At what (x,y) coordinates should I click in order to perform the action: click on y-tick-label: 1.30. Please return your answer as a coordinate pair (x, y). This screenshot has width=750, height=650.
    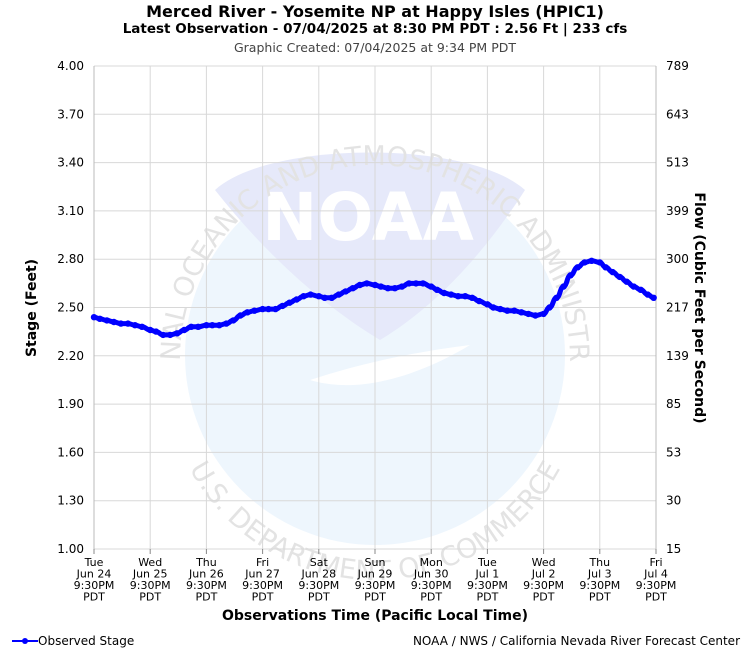
    Looking at the image, I should click on (70, 501).